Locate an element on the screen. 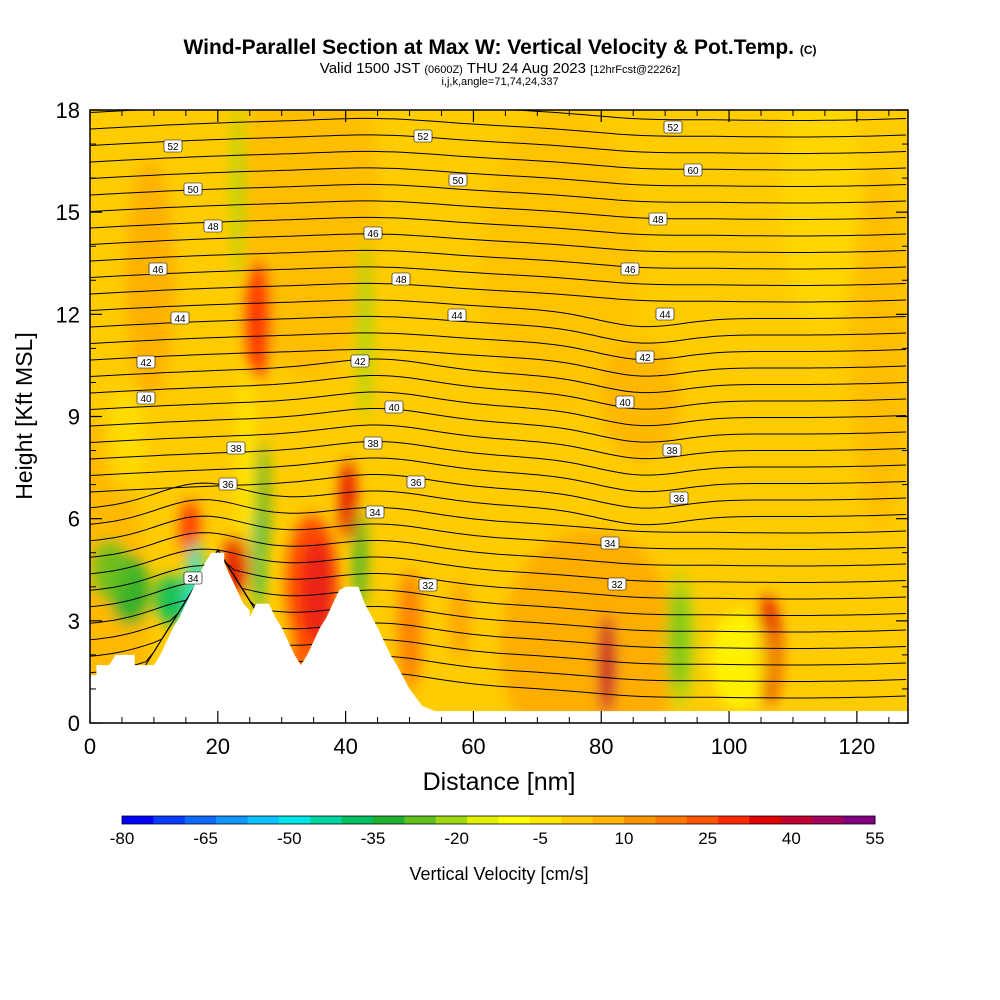 The image size is (1000, 1000). y-tick-label-3: 9 is located at coordinates (74, 417).